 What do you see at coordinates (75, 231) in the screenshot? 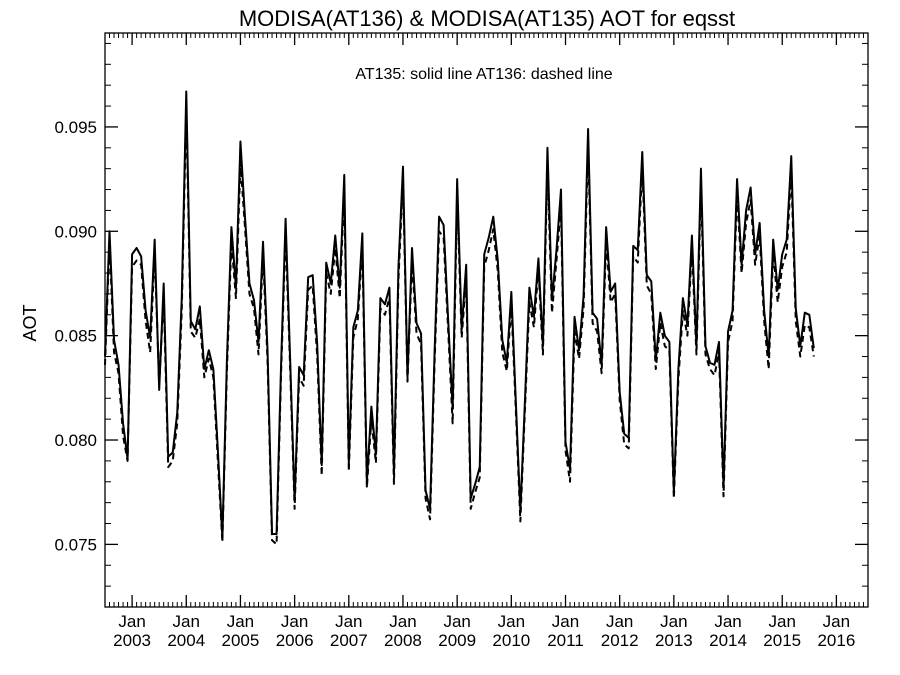
I see `y-tick-label: 0.090` at bounding box center [75, 231].